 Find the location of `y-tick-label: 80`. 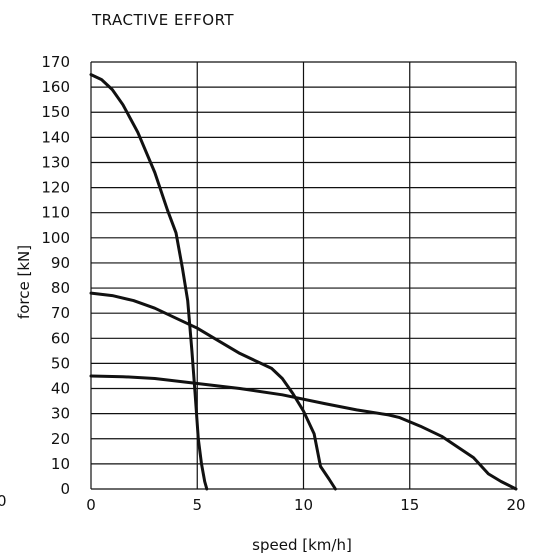

y-tick-label: 80 is located at coordinates (60, 288).